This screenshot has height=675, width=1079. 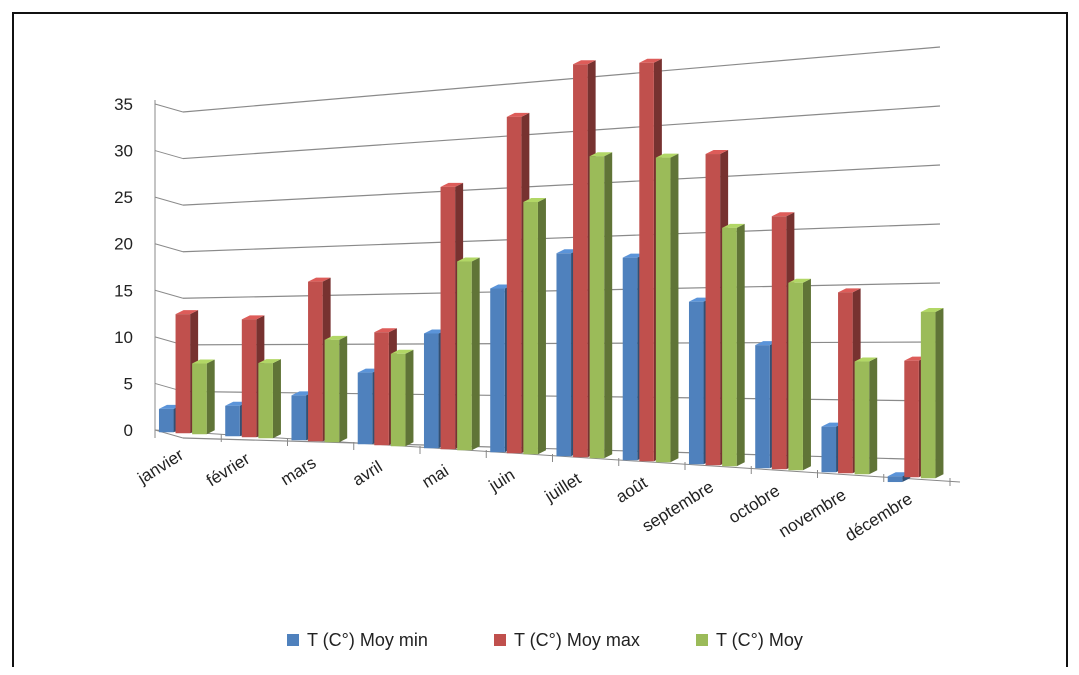 What do you see at coordinates (754, 504) in the screenshot?
I see `x-tick-label: octobre` at bounding box center [754, 504].